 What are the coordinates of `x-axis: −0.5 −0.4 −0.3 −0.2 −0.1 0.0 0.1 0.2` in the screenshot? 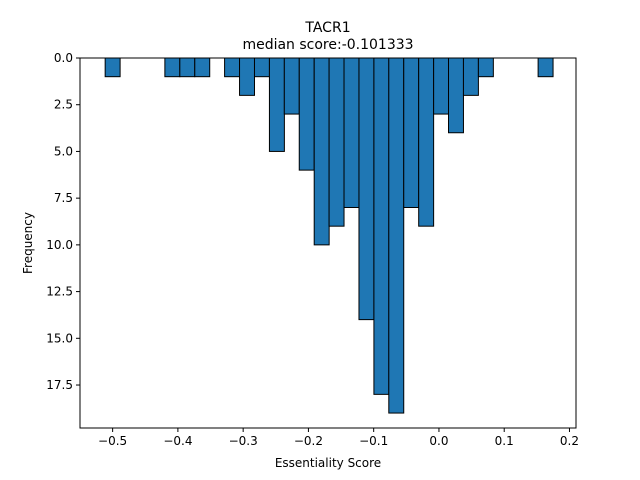 It's located at (338, 438).